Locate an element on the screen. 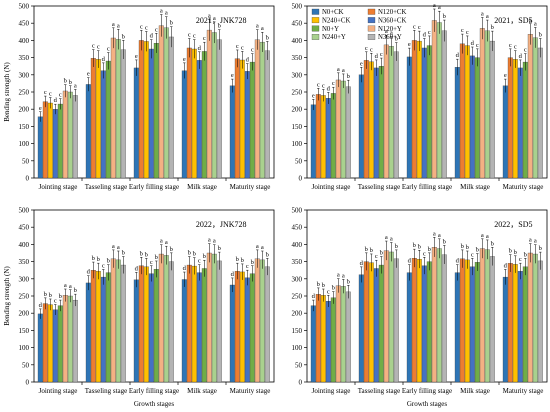 The height and width of the screenshot is (412, 550). category-label: Jointing stage is located at coordinates (331, 187).